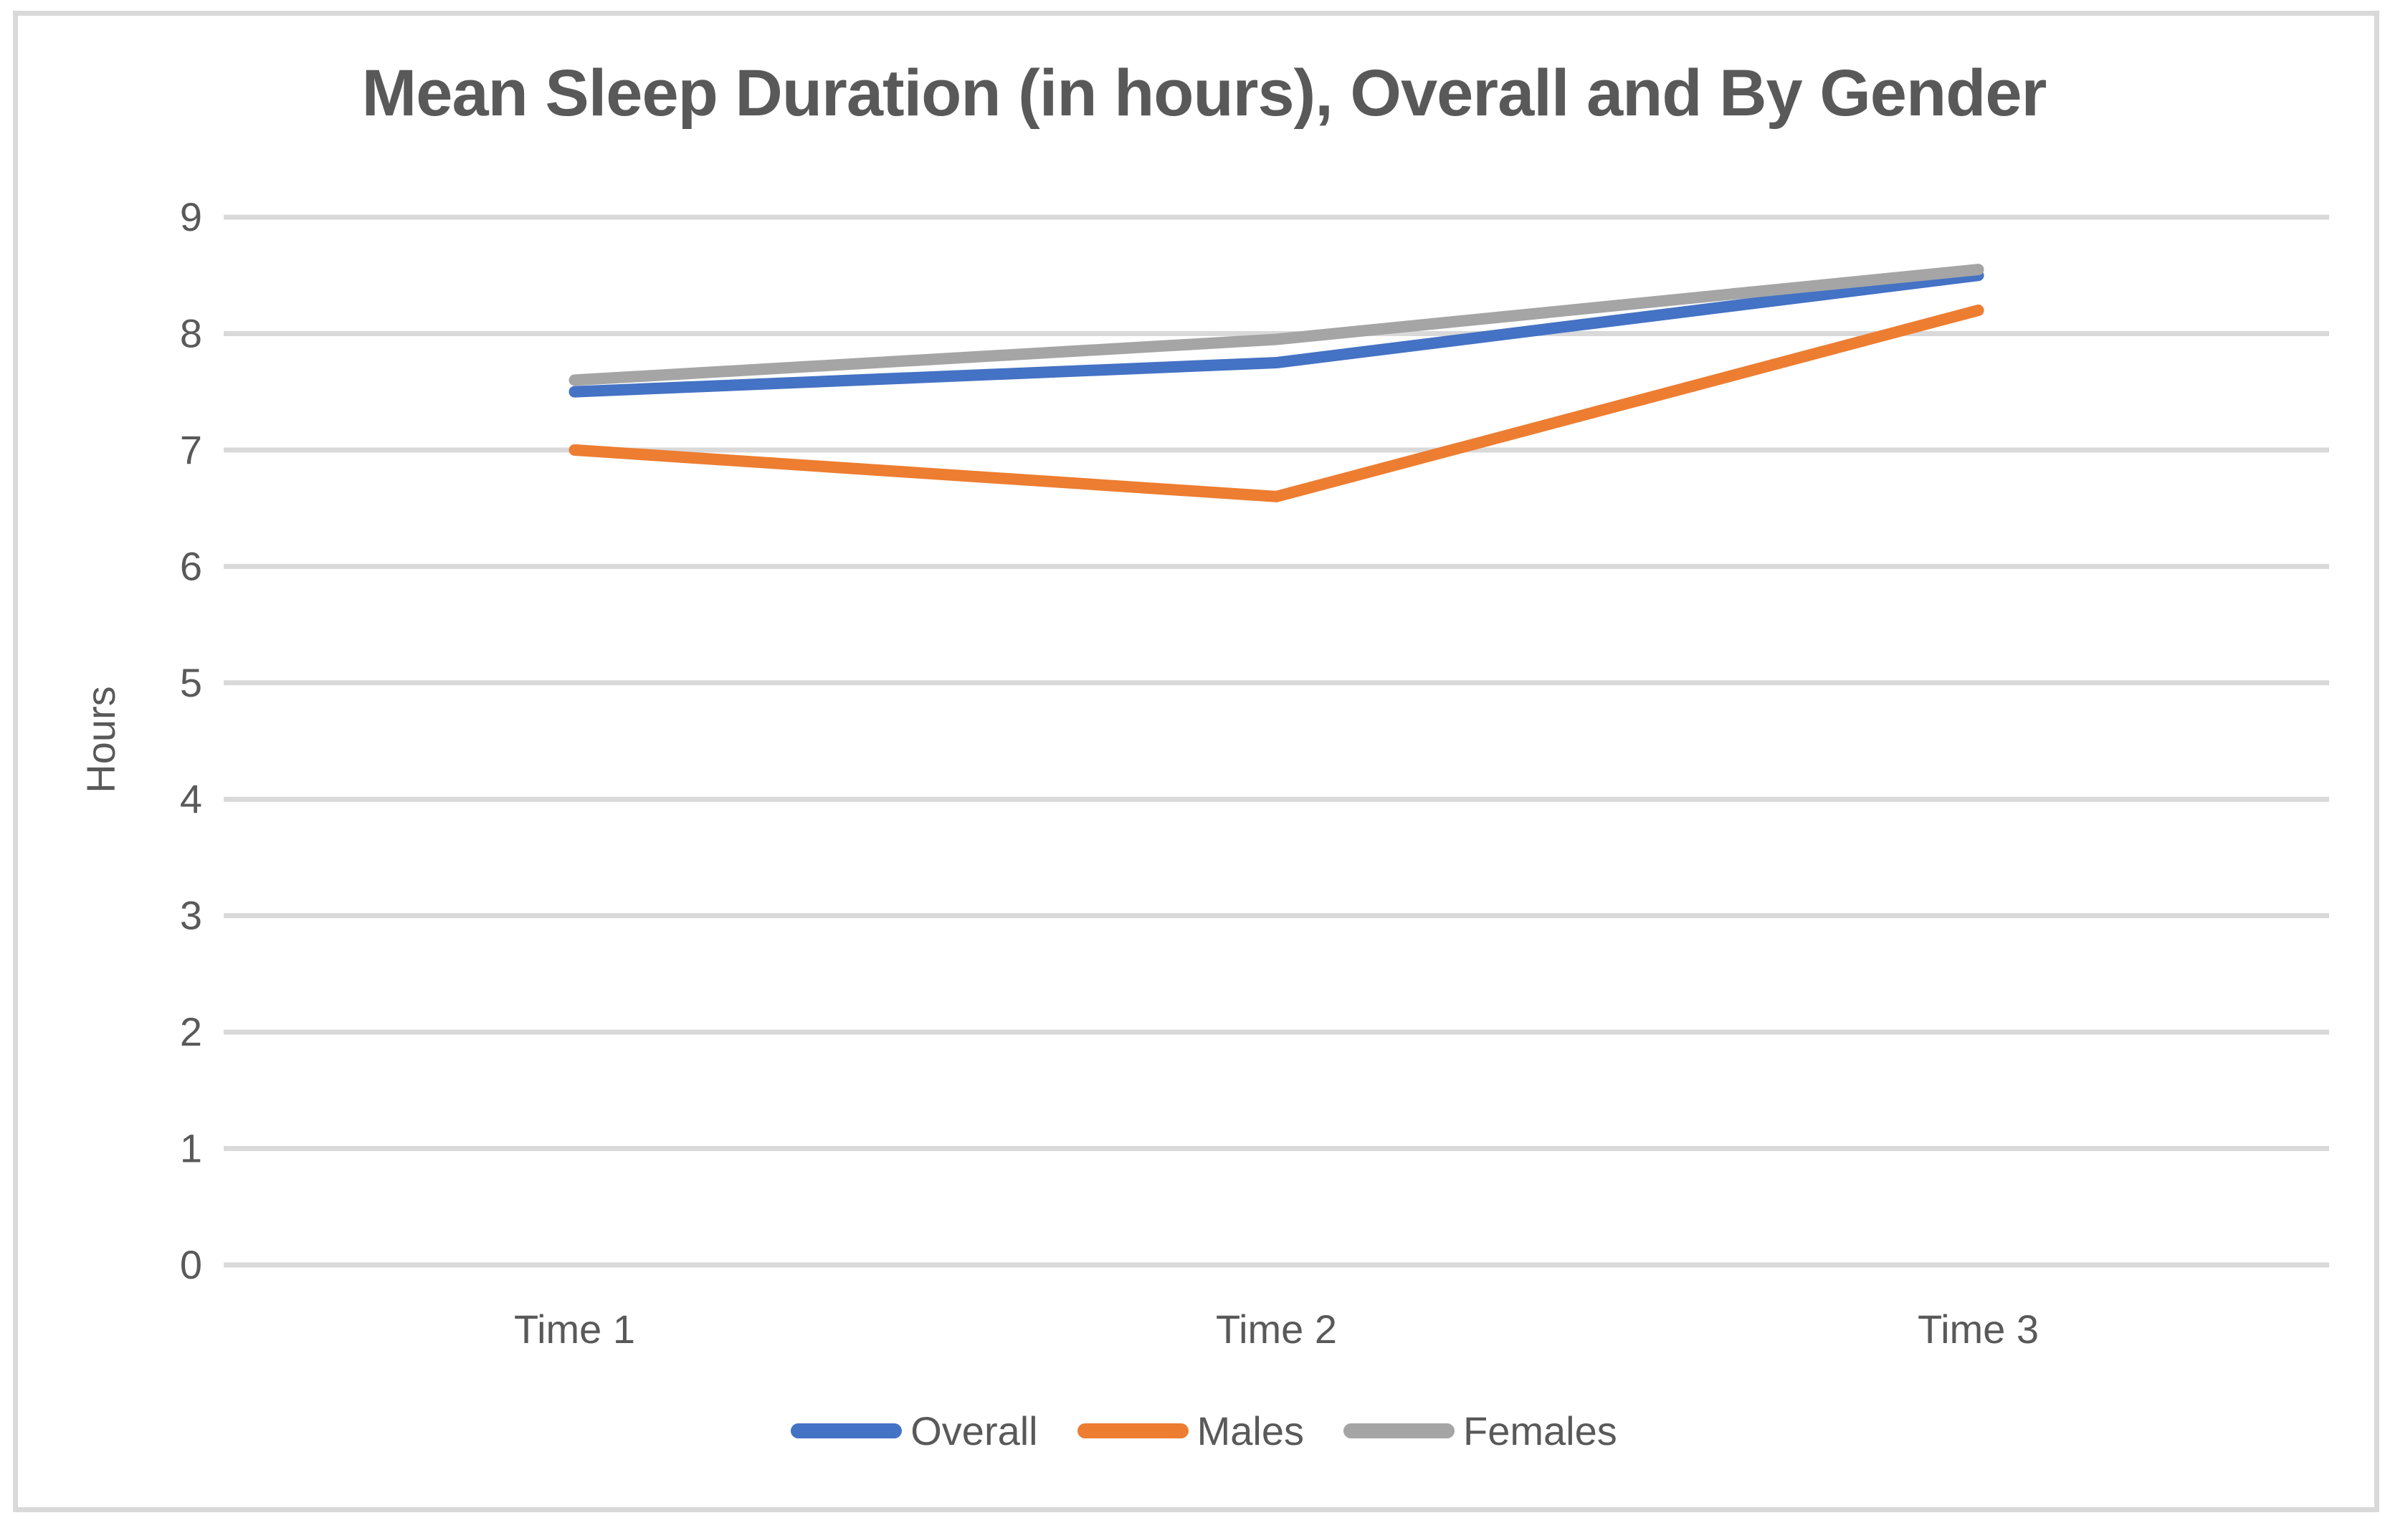 The width and height of the screenshot is (2408, 1533). I want to click on legend-label-overall: Overall, so click(974, 1430).